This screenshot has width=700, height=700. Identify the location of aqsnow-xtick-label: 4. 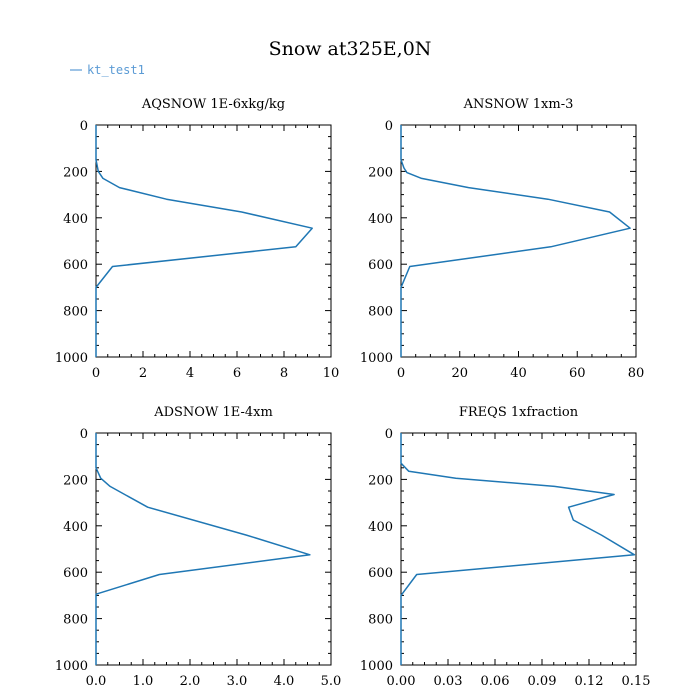
(190, 373).